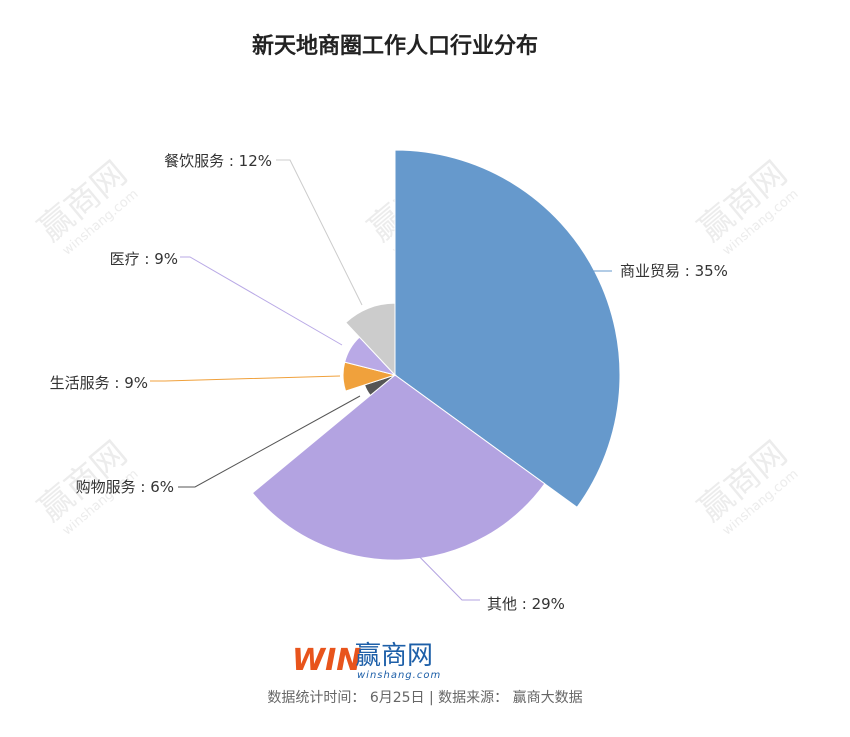 The image size is (850, 737). Describe the element at coordinates (425, 698) in the screenshot. I see `footer-source-note: 数据统计时间： 6月25日 | 数据来源： 赢商大数据` at that location.